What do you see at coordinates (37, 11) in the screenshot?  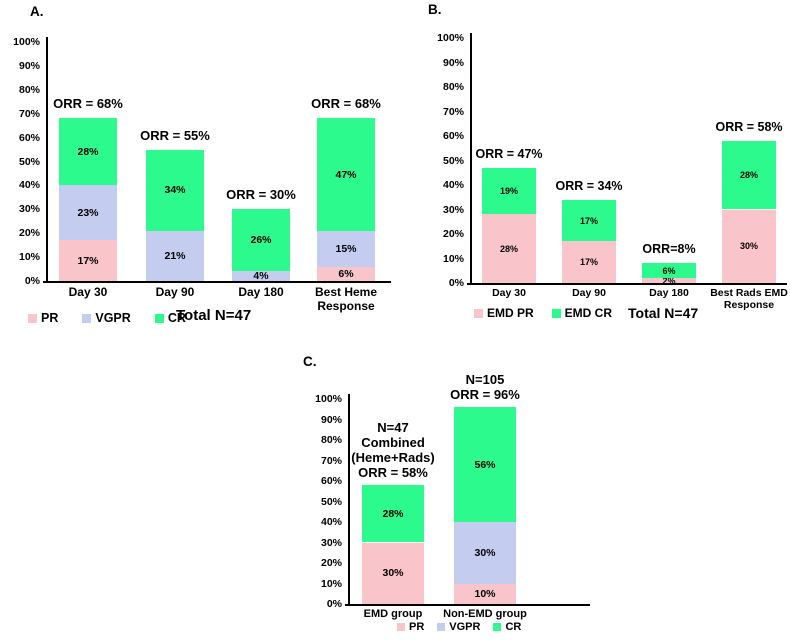 I see `panel-label-a: A.` at bounding box center [37, 11].